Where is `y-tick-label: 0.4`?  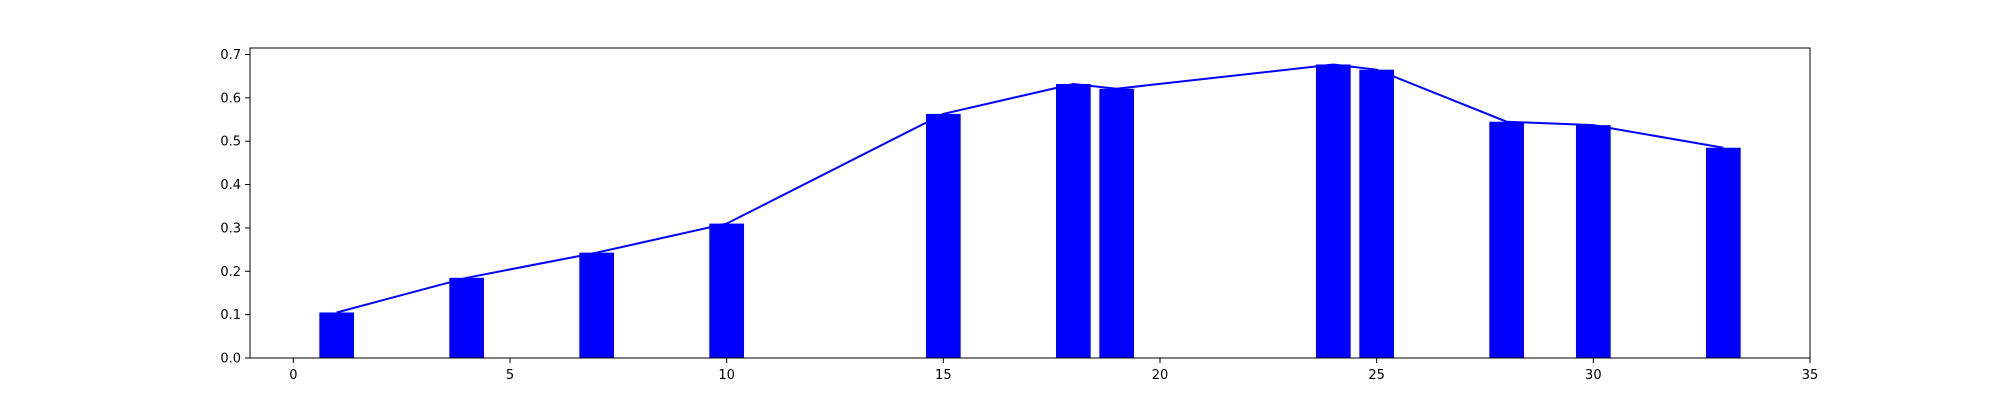 y-tick-label: 0.4 is located at coordinates (230, 185).